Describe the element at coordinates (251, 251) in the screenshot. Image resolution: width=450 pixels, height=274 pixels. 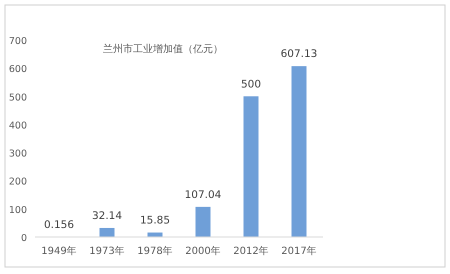
I see `x-tick-label: 2012年` at that location.